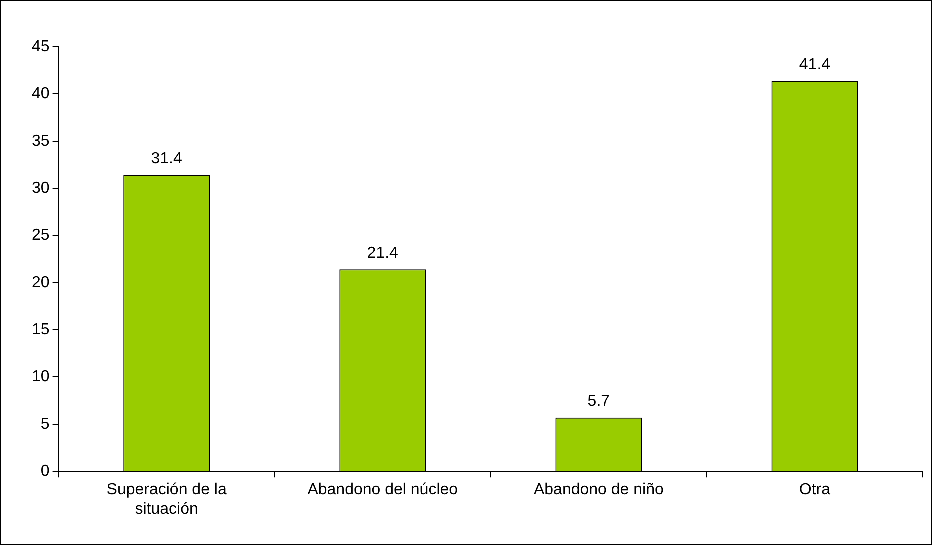  What do you see at coordinates (41, 188) in the screenshot?
I see `y-tick-label: 30` at bounding box center [41, 188].